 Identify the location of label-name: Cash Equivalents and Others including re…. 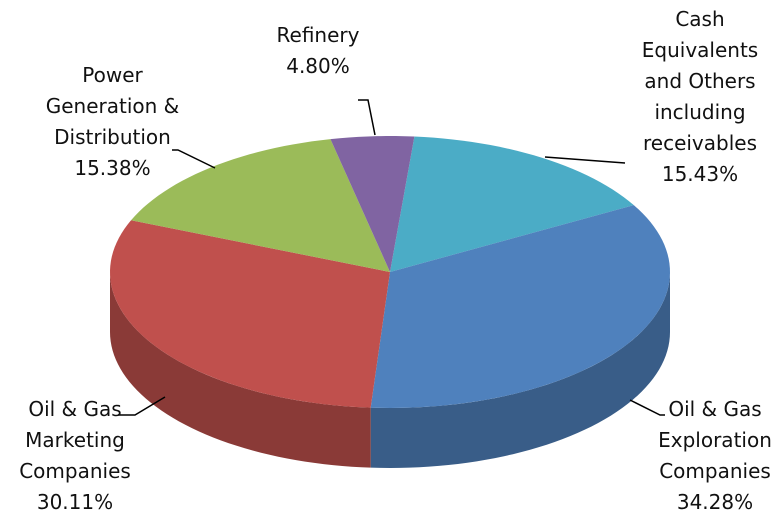
(700, 81).